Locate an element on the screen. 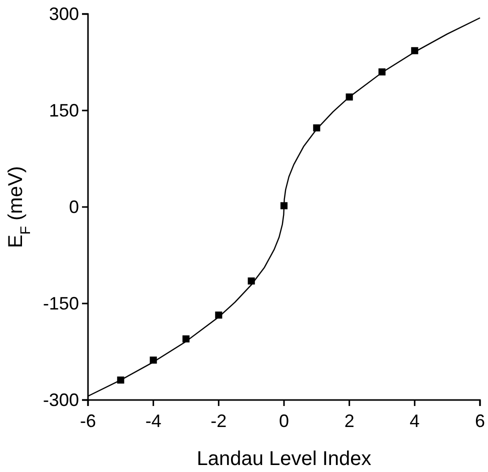 This screenshot has width=488, height=472. y-tick-label: -150 is located at coordinates (60, 303).